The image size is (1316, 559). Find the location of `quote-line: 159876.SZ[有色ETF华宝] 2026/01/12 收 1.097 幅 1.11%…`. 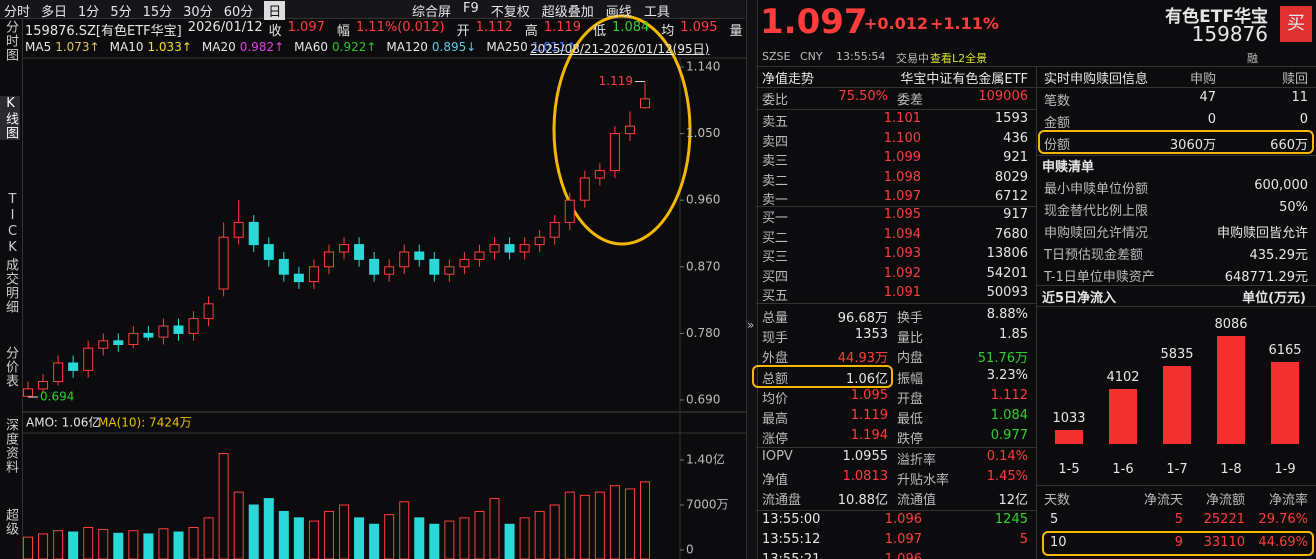

quote-line: 159876.SZ[有色ETF华宝] 2026/01/12 收 1.097 幅 1.11%… is located at coordinates (384, 29).